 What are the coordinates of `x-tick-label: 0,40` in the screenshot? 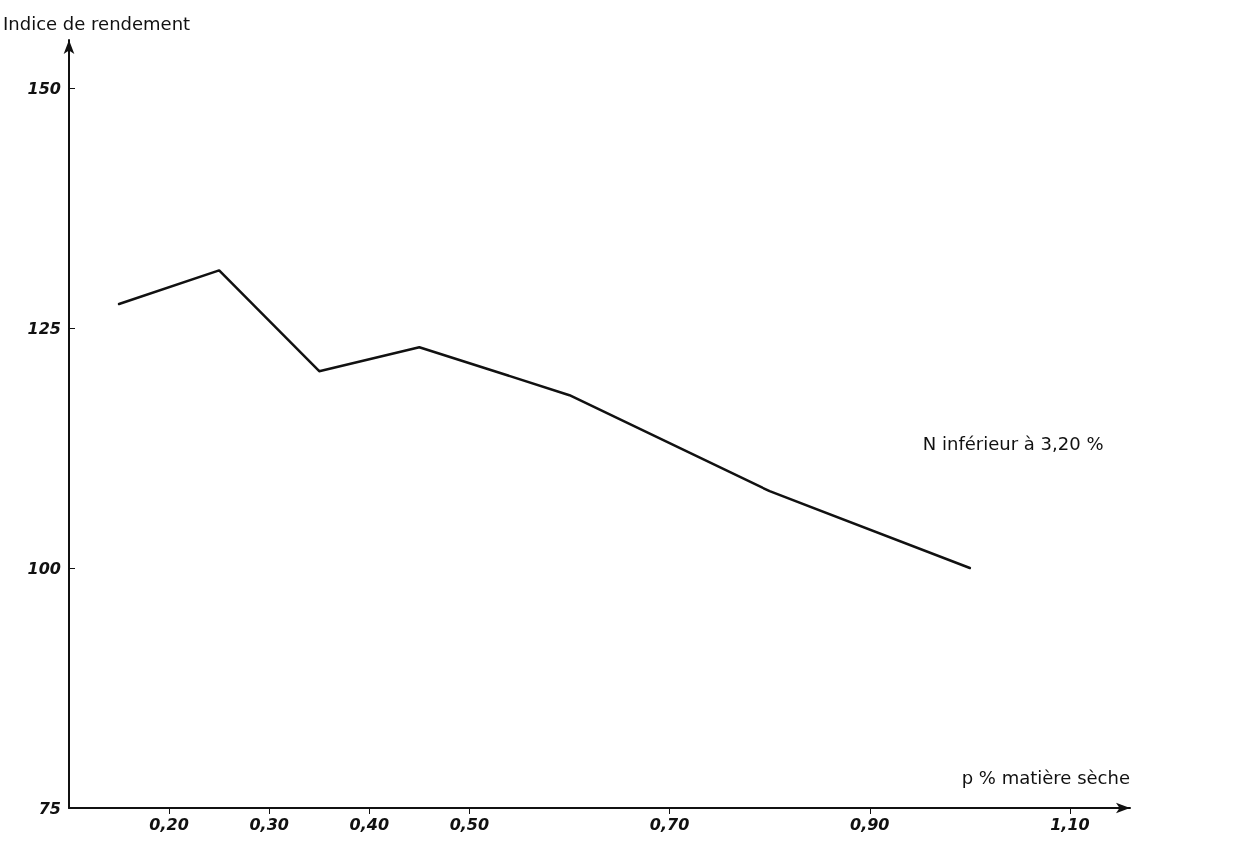 It's located at (369, 824).